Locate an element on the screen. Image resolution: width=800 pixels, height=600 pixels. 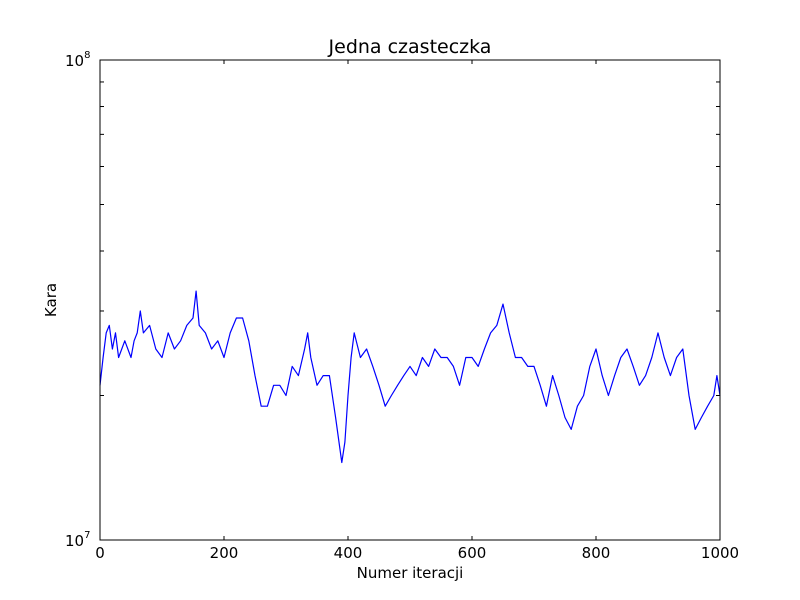
y-tick-label: 10⁸ is located at coordinates (77, 60).